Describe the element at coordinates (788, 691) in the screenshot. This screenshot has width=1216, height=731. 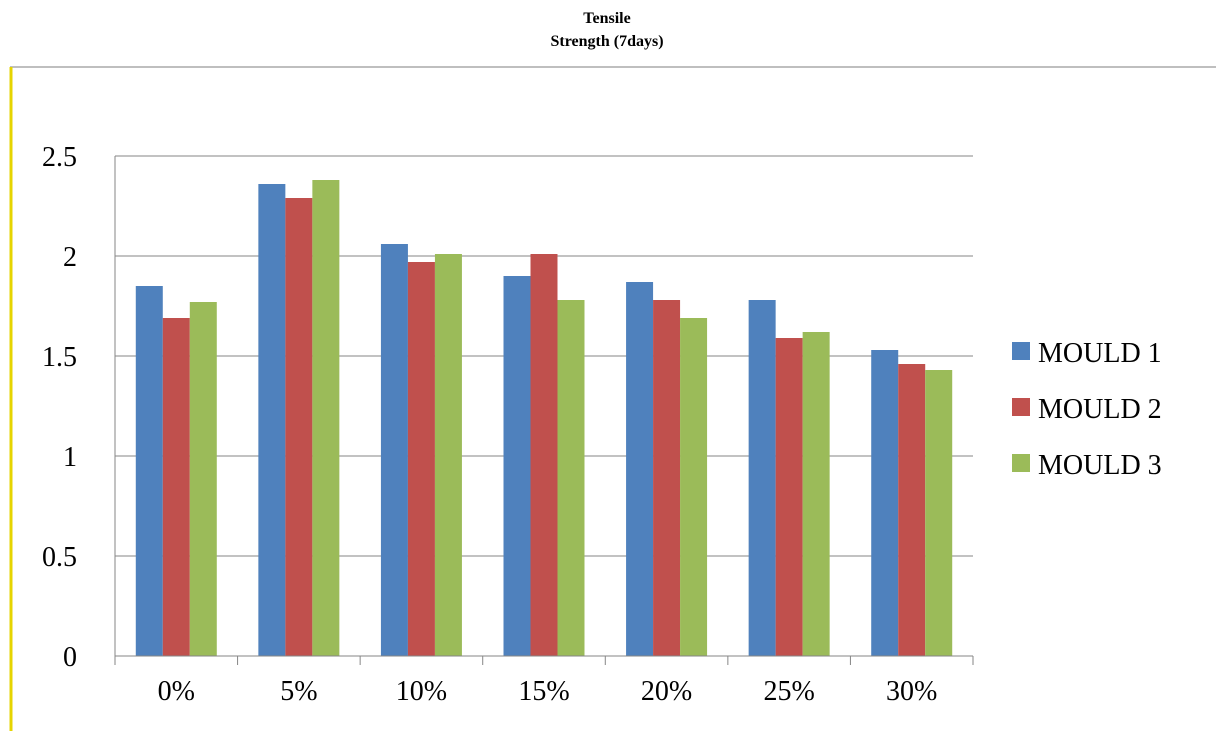
I see `x-tick-label: 25%` at that location.